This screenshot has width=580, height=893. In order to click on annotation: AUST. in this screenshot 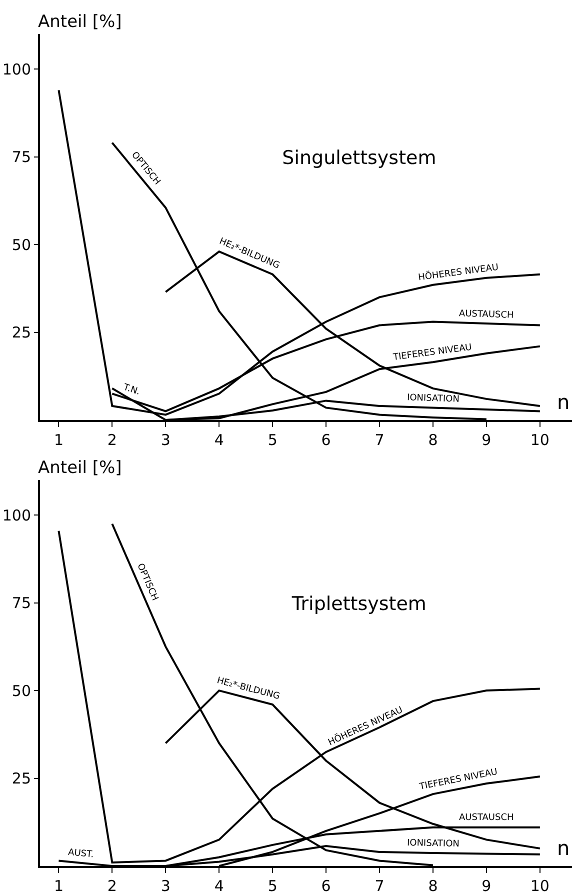, I will do `click(81, 854)`.